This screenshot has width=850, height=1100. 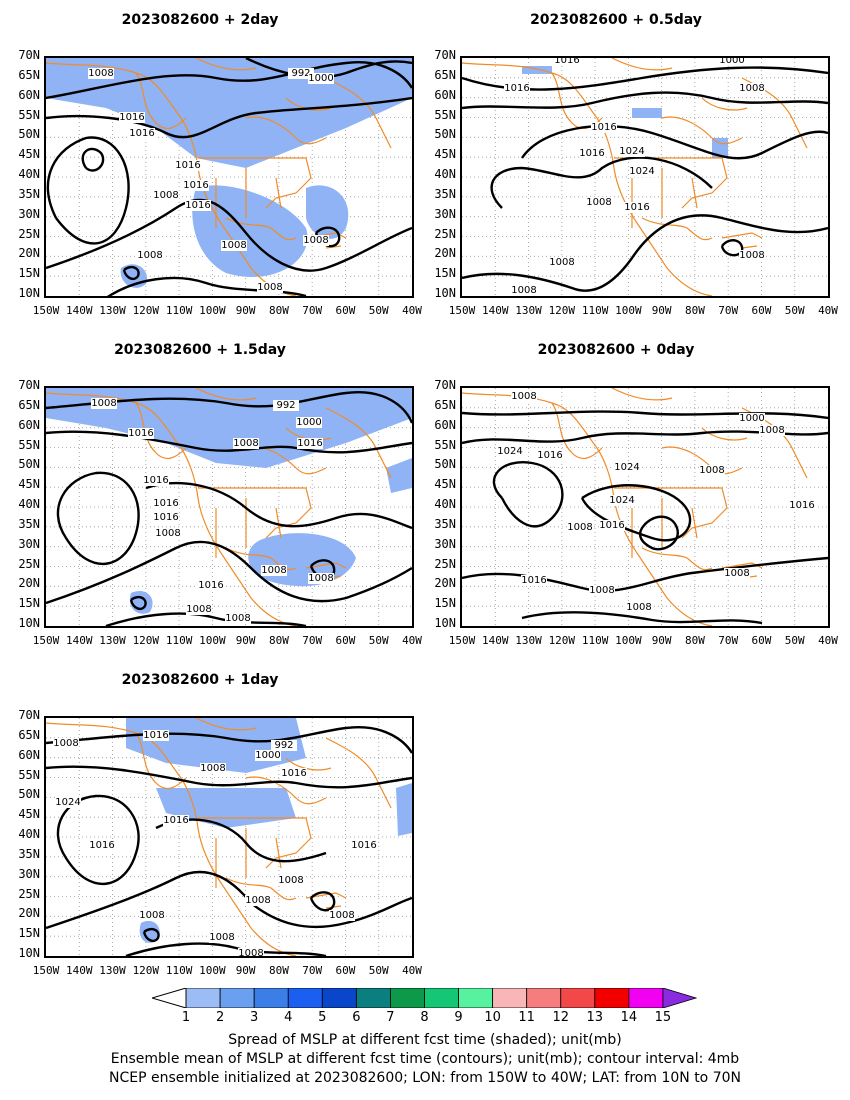 I want to click on colorbar-tick-label: 7, so click(x=390, y=1017).